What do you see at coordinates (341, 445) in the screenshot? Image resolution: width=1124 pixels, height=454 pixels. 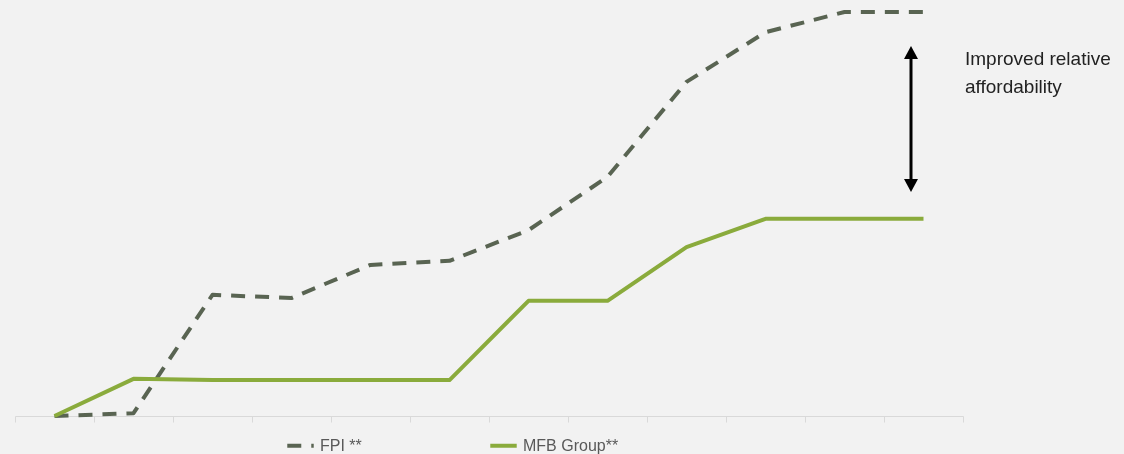 I see `legend-label: FPI **` at bounding box center [341, 445].